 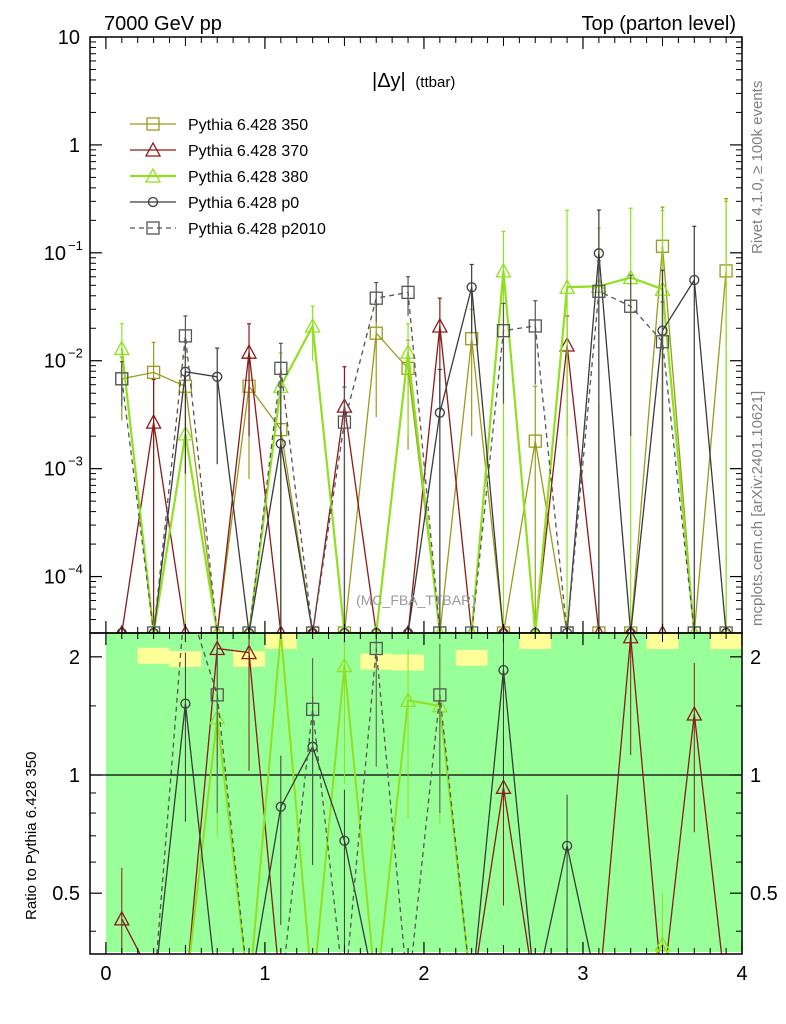 What do you see at coordinates (389, 81) in the screenshot?
I see `plot-title-main: |Δy|` at bounding box center [389, 81].